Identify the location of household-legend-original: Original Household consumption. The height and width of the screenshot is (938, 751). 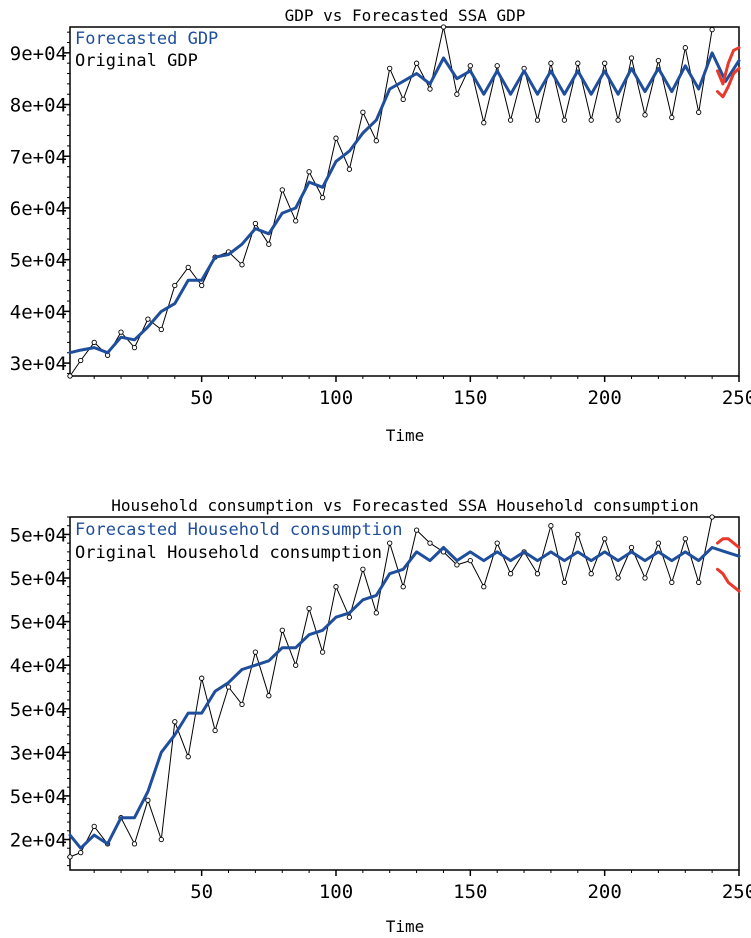
(228, 553).